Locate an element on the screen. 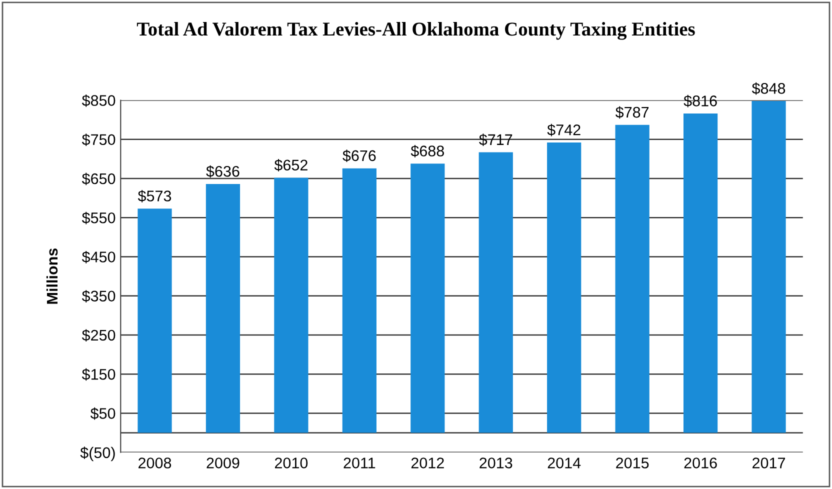 The height and width of the screenshot is (489, 832). x-tick-label: 2015 is located at coordinates (632, 463).